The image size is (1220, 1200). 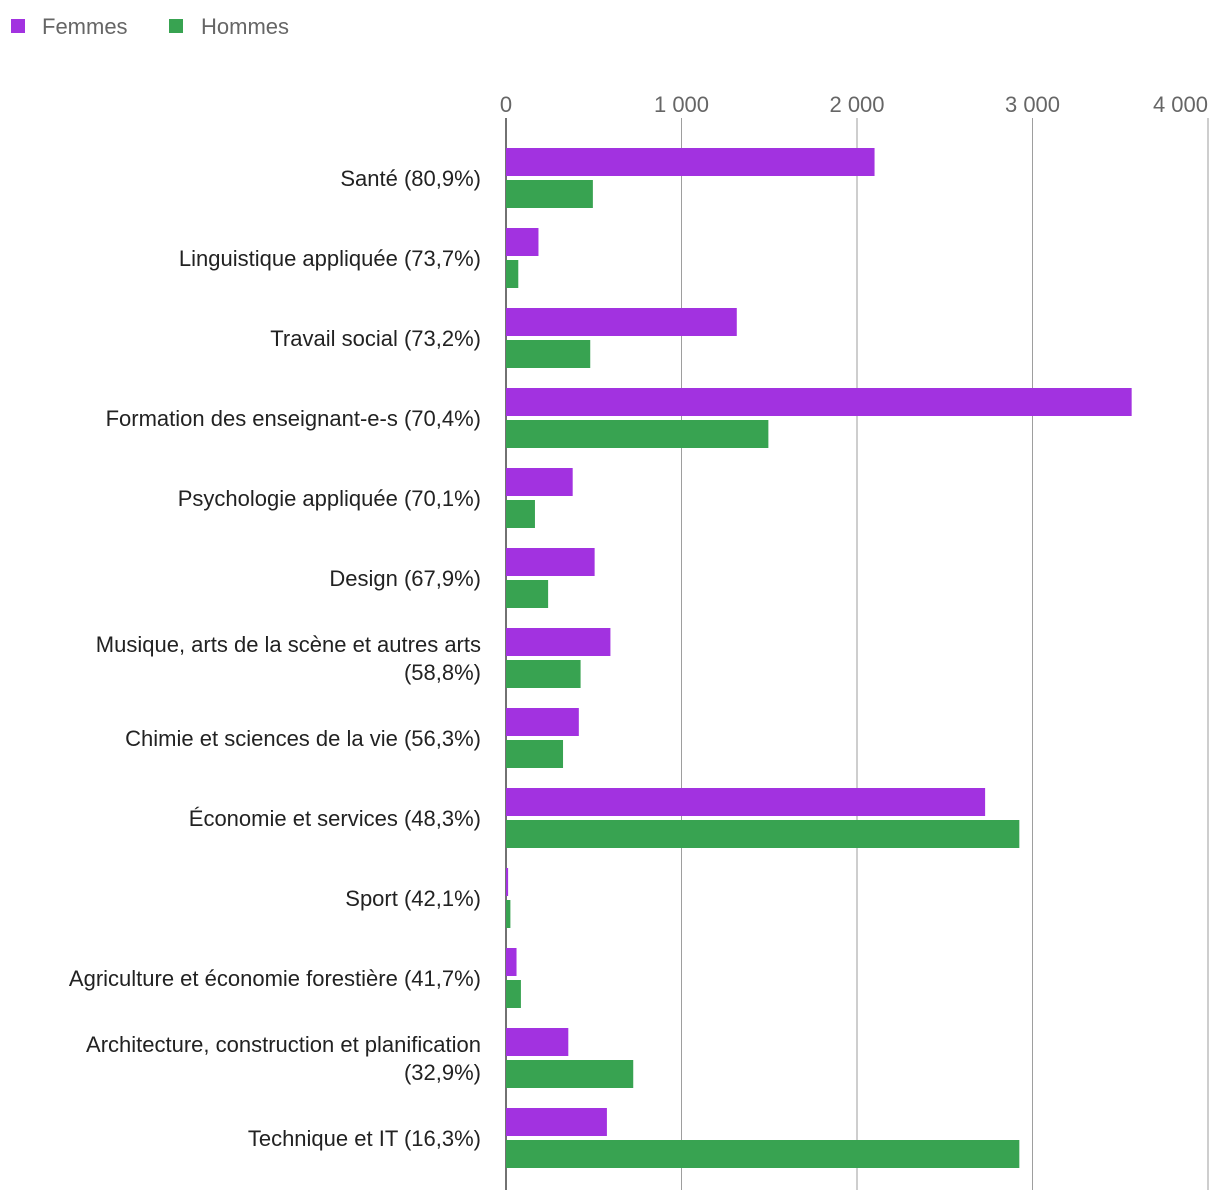 What do you see at coordinates (245, 26) in the screenshot?
I see `legend-label-hommes: Hommes` at bounding box center [245, 26].